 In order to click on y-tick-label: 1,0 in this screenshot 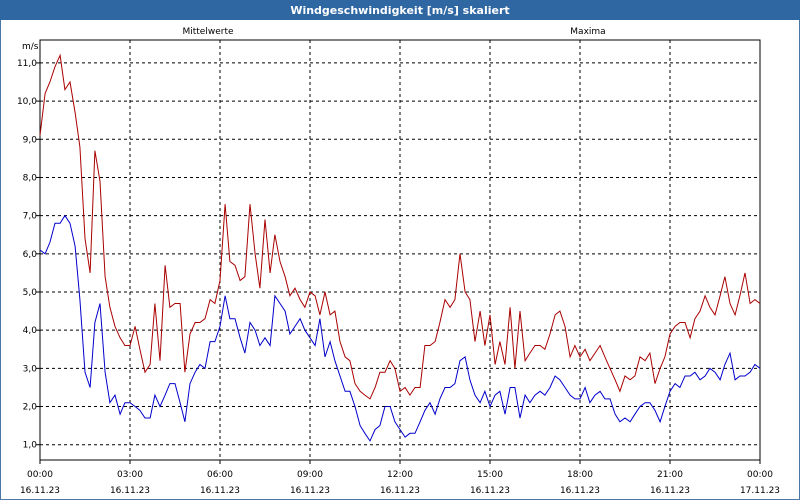, I will do `click(30, 446)`.